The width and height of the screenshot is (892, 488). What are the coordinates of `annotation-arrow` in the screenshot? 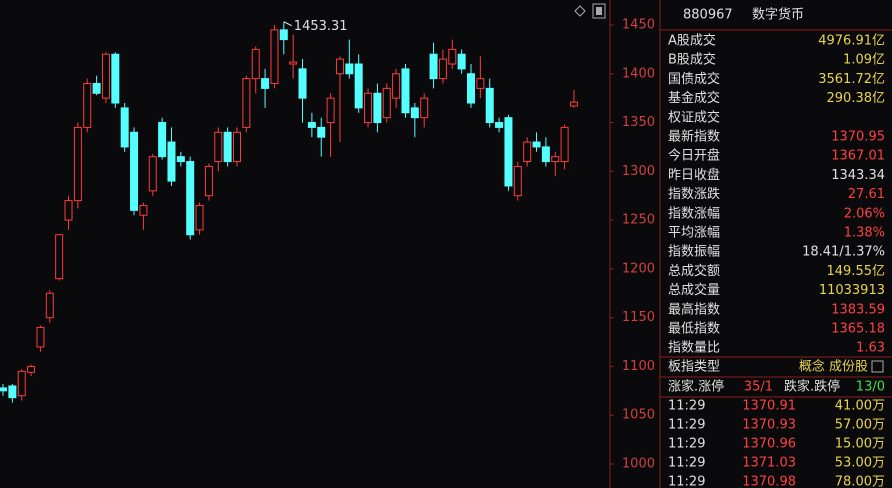 It's located at (288, 24).